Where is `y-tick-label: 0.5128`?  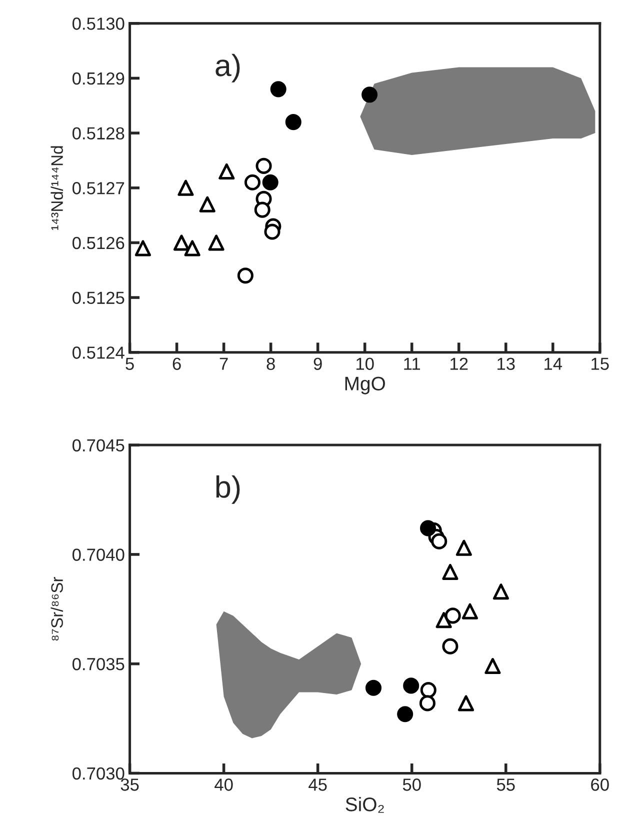 y-tick-label: 0.5128 is located at coordinates (98, 133).